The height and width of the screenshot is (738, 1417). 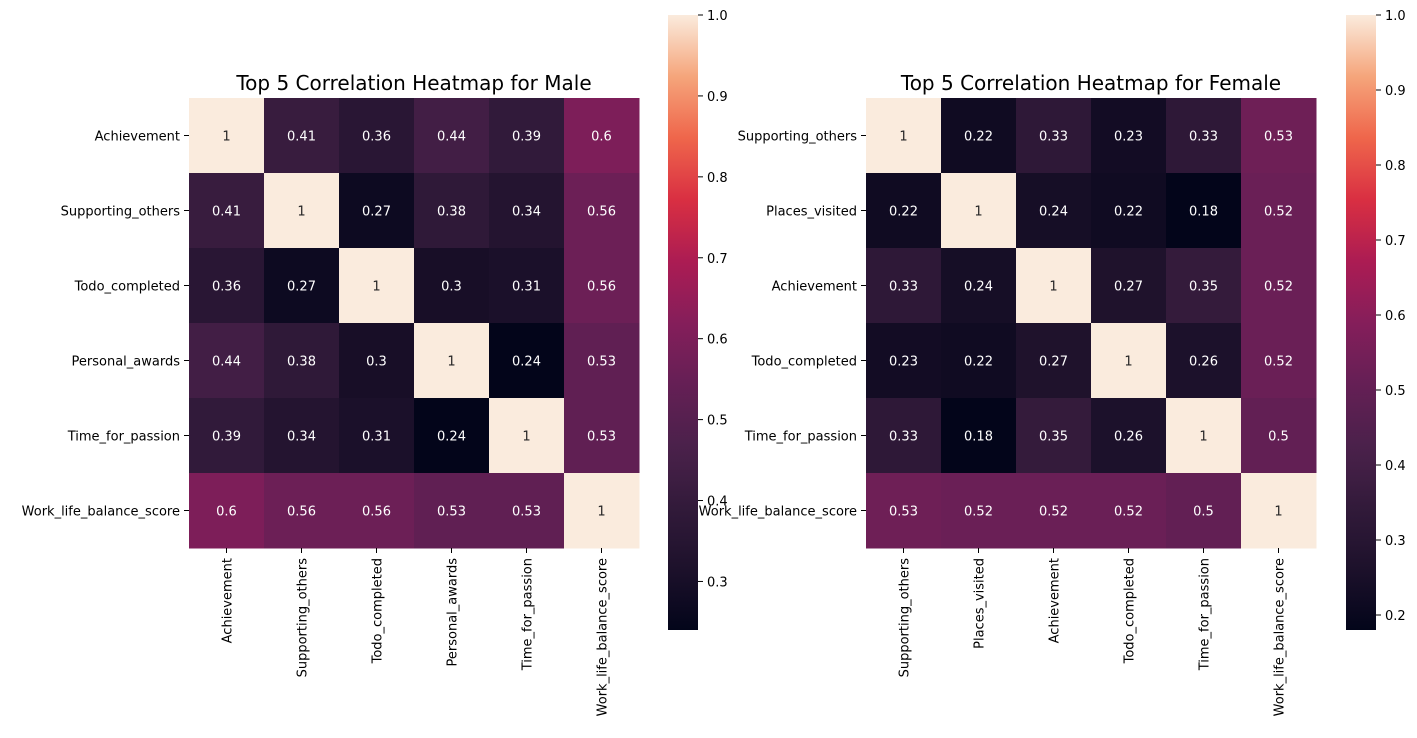 I want to click on colorbar-tick-label: 1.0, so click(x=717, y=16).